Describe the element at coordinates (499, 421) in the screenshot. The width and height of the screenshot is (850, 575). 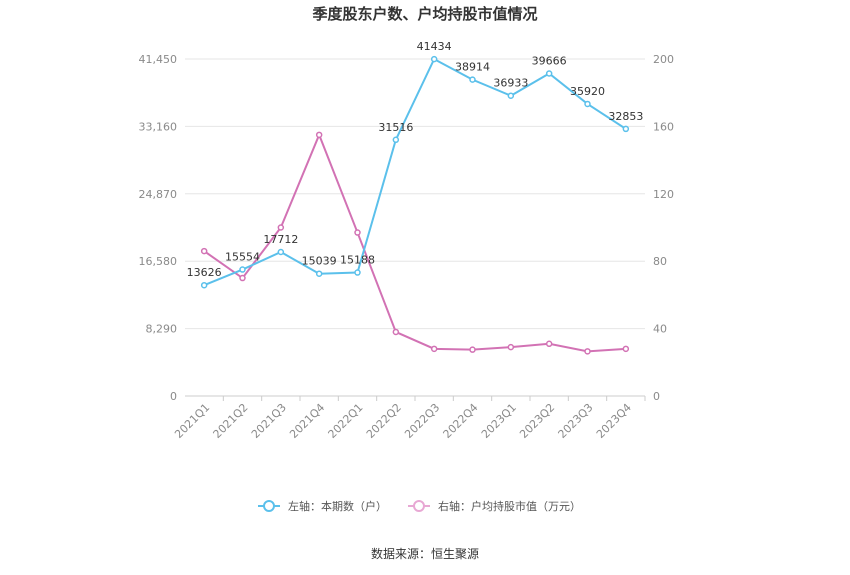
I see `x-tick-label: 2023Q1` at that location.